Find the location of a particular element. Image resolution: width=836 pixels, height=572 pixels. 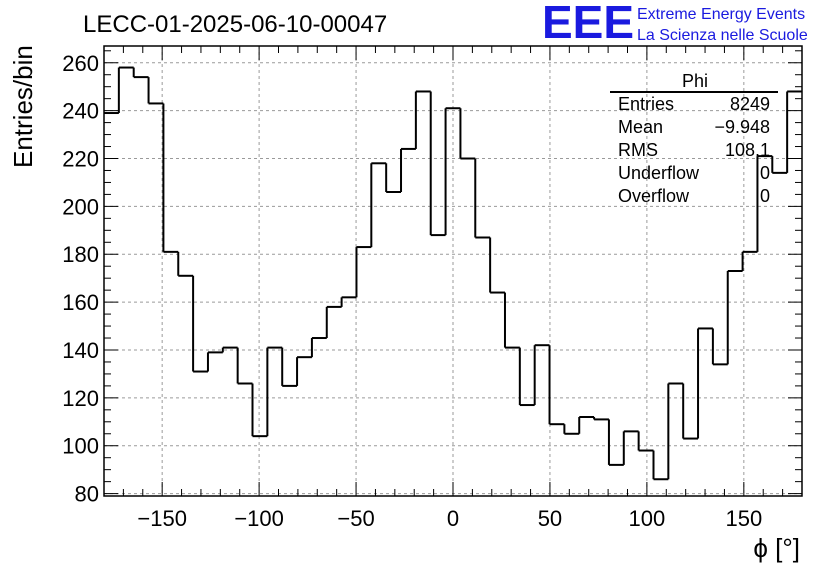

x-tick-label: 50 is located at coordinates (550, 518).